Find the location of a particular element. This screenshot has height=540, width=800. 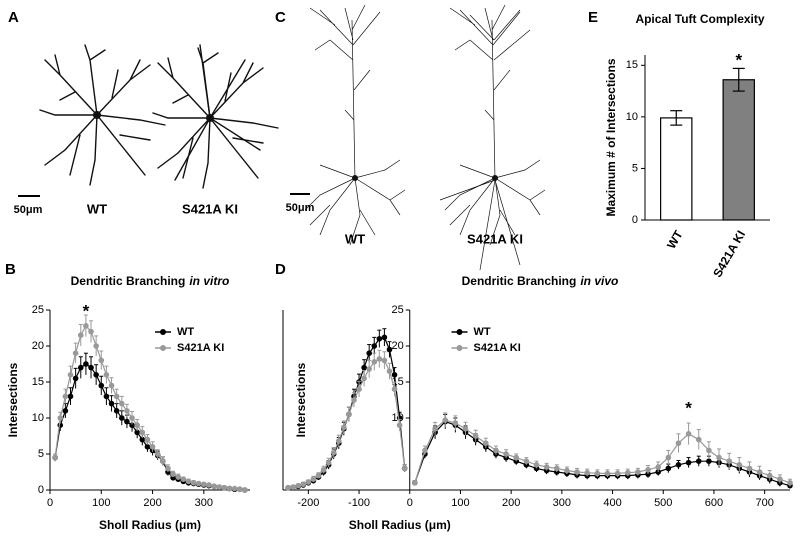

title-part: in vitro is located at coordinates (209, 281).